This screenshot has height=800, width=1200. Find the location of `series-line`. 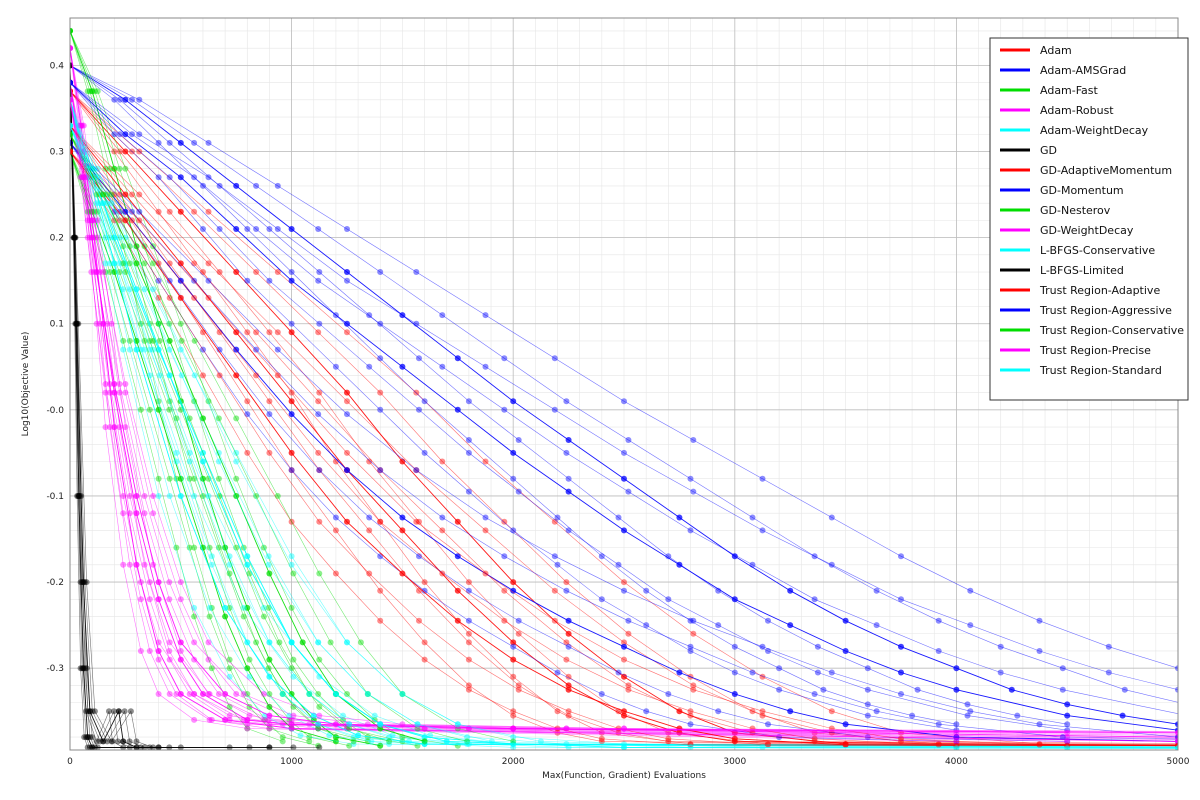

series-line is located at coordinates (160, 415).